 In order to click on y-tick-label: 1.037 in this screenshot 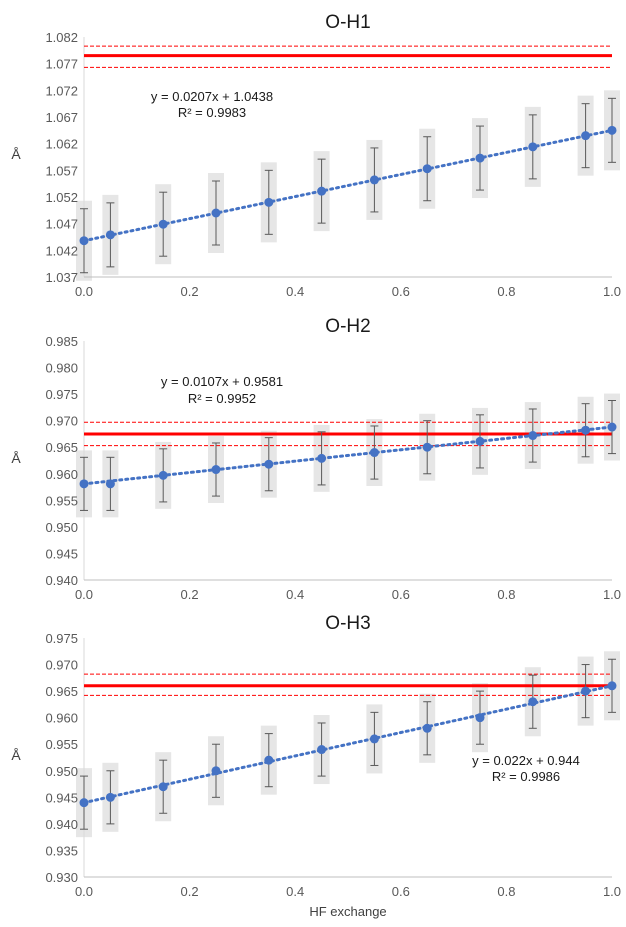, I will do `click(61, 277)`.